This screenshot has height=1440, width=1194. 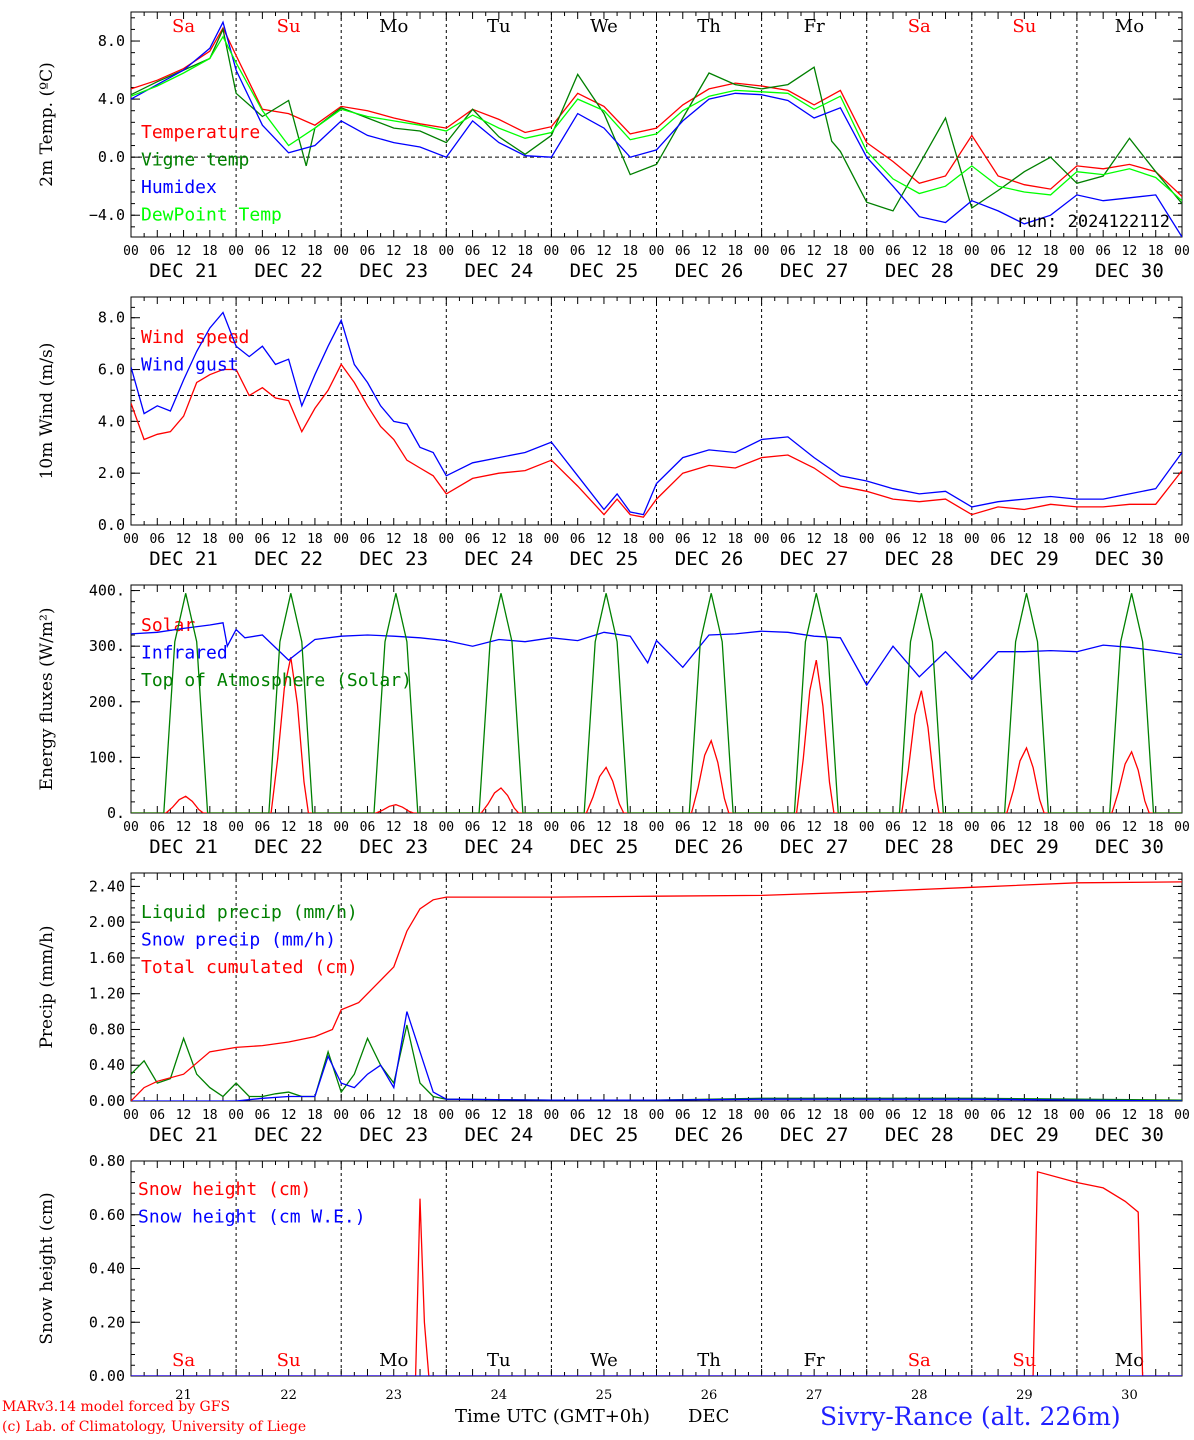 I want to click on legend-entry: DewPoint Temp, so click(x=211, y=215).